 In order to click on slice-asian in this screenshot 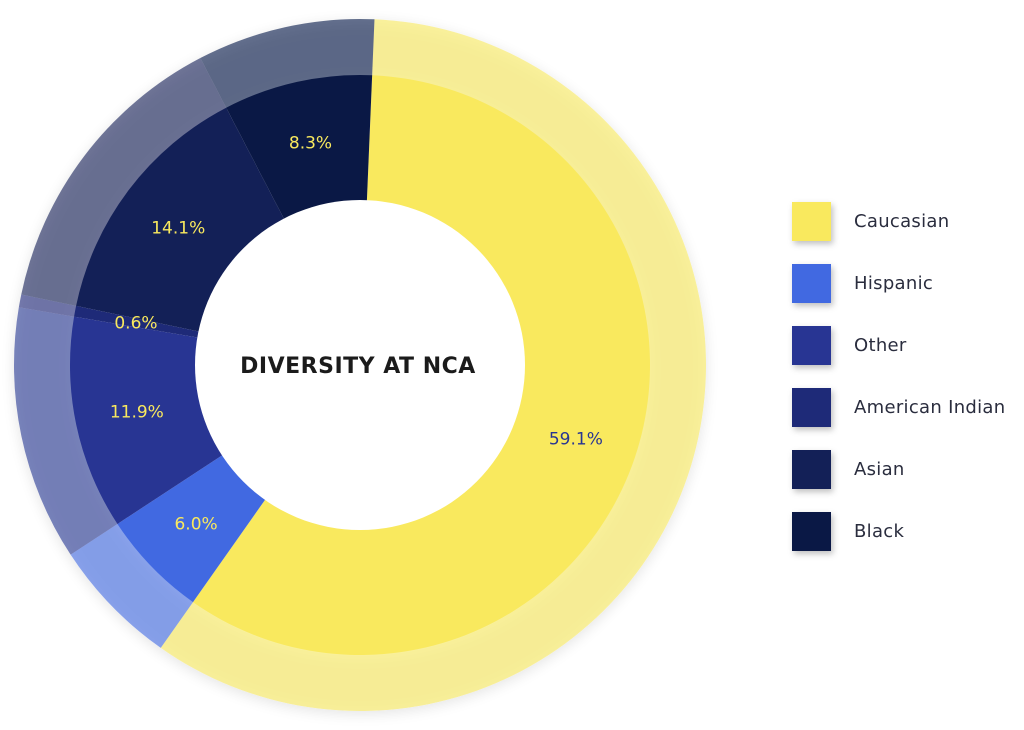, I will do `click(180, 219)`.